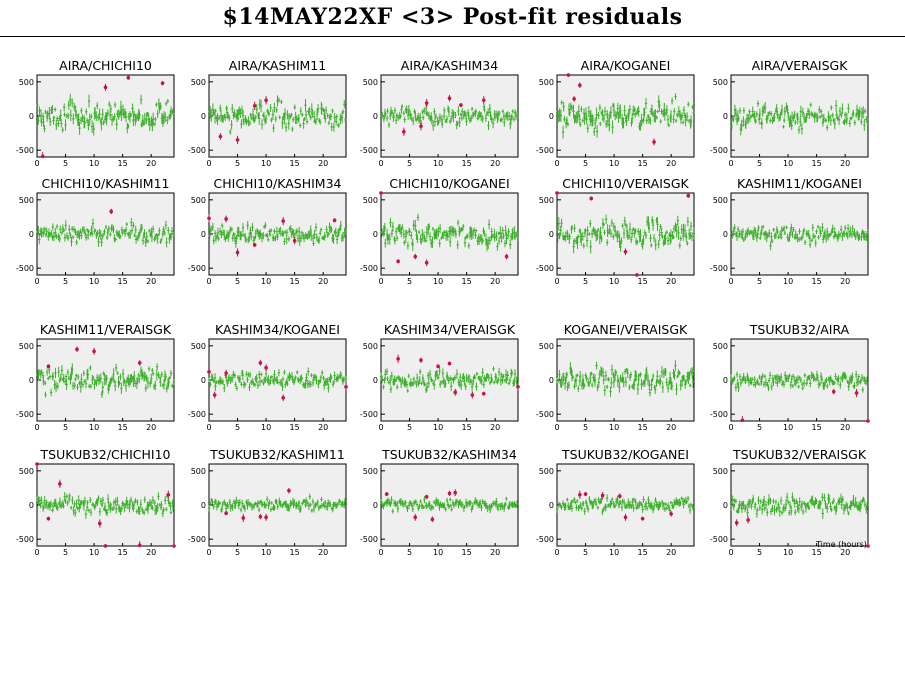 The height and width of the screenshot is (687, 905). I want to click on panel-title: TSUKUB32/VERAISGK, so click(799, 454).